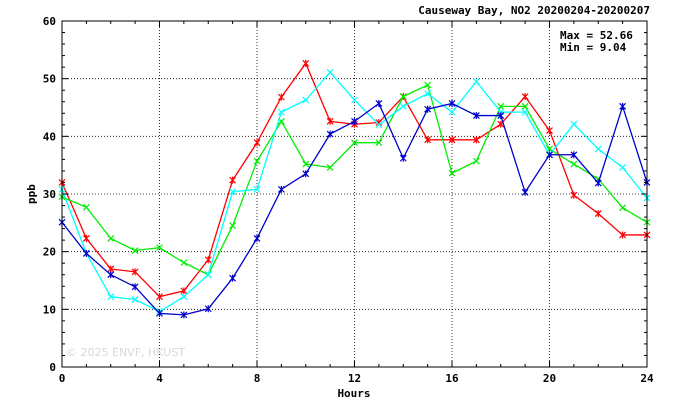 The width and height of the screenshot is (674, 409). Describe the element at coordinates (31, 194) in the screenshot. I see `y-axis-label: ppb` at that location.